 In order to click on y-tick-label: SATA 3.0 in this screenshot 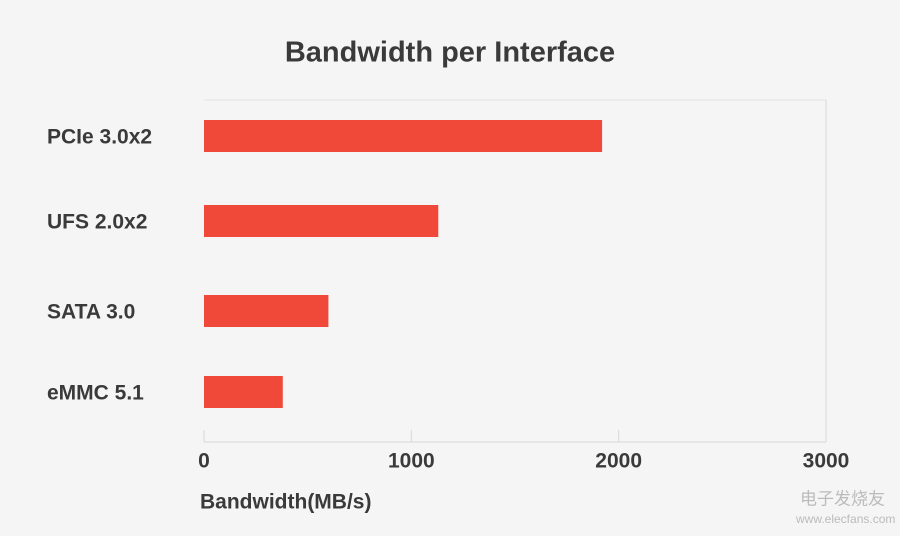, I will do `click(91, 312)`.